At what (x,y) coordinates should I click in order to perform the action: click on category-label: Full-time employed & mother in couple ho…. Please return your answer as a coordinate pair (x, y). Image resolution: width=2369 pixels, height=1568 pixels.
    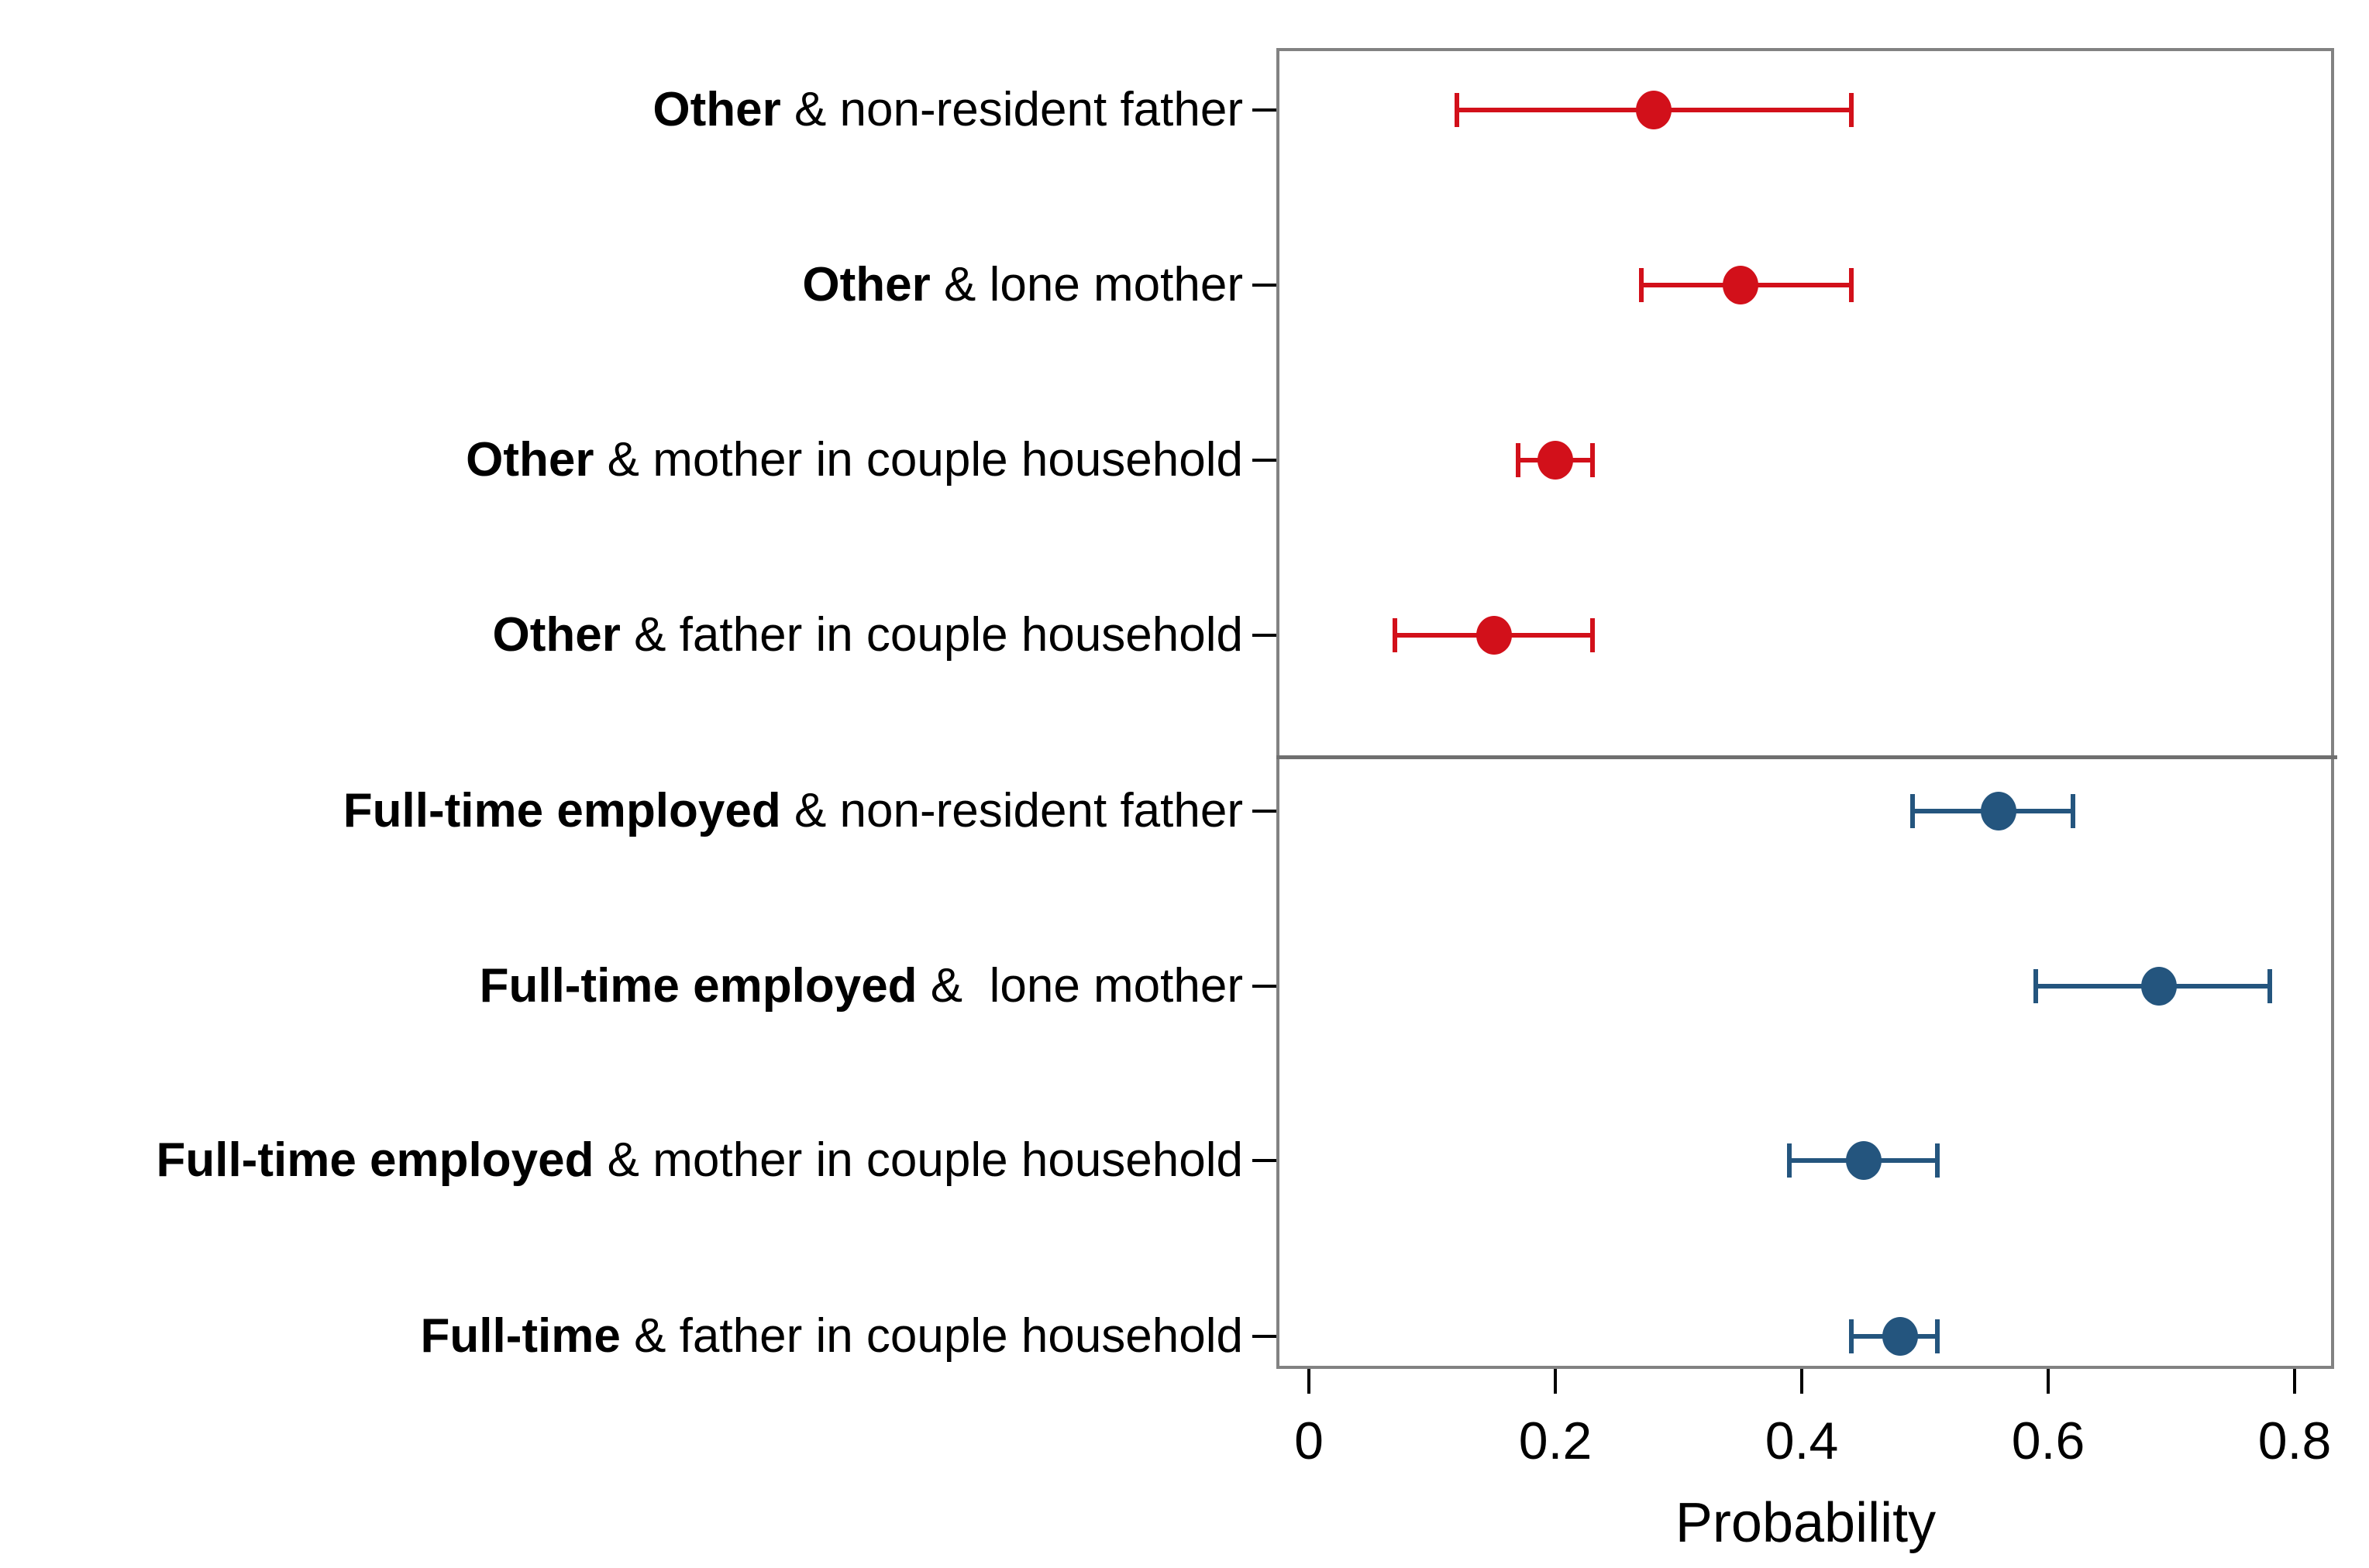
    Looking at the image, I should click on (621, 1160).